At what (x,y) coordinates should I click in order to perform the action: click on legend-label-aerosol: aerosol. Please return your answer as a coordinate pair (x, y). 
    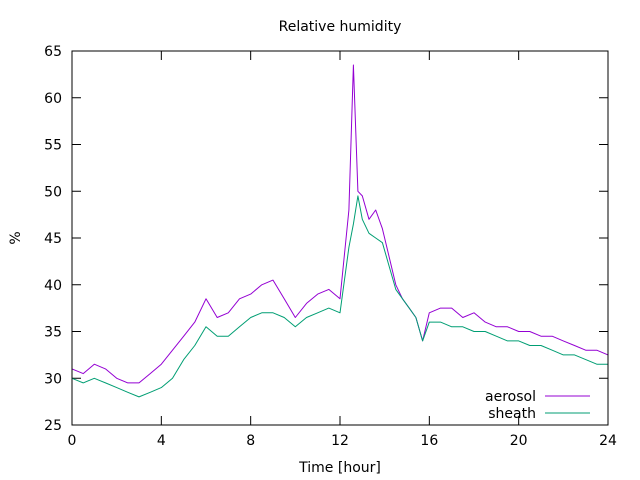
    Looking at the image, I should click on (510, 397).